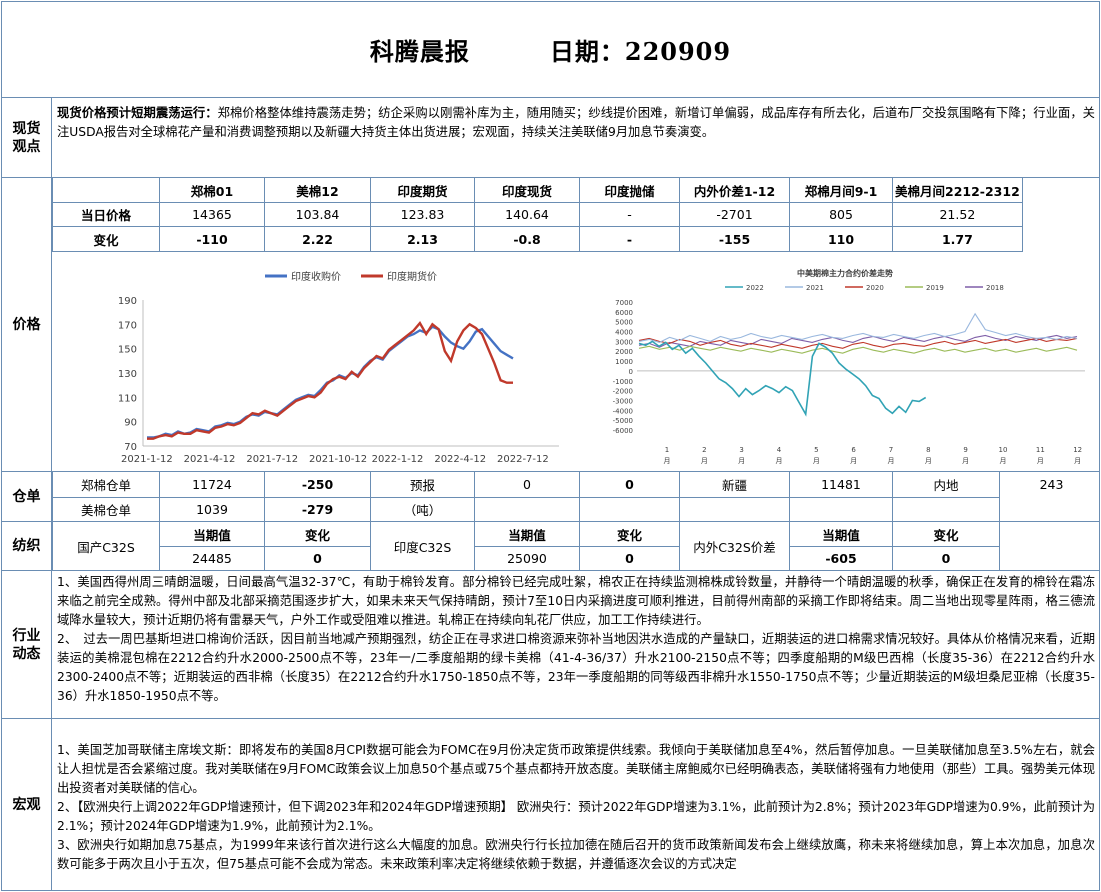 The image size is (1101, 892). What do you see at coordinates (841, 484) in the screenshot?
I see `region-value: 11481` at bounding box center [841, 484].